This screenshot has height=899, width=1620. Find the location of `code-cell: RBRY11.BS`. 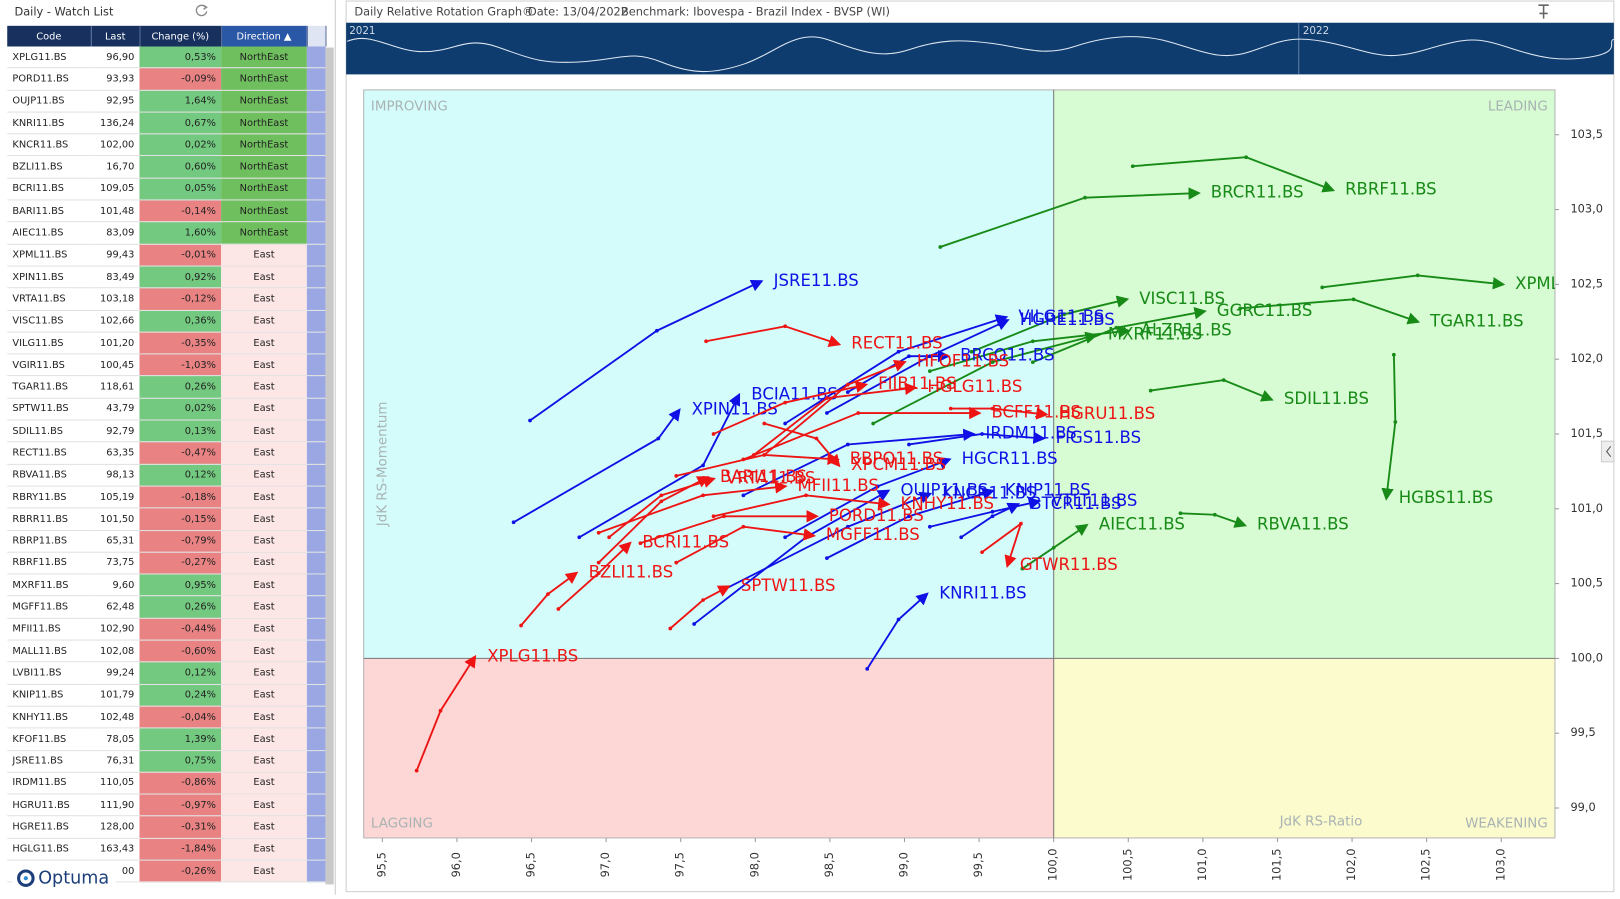

code-cell: RBRY11.BS is located at coordinates (49, 497).